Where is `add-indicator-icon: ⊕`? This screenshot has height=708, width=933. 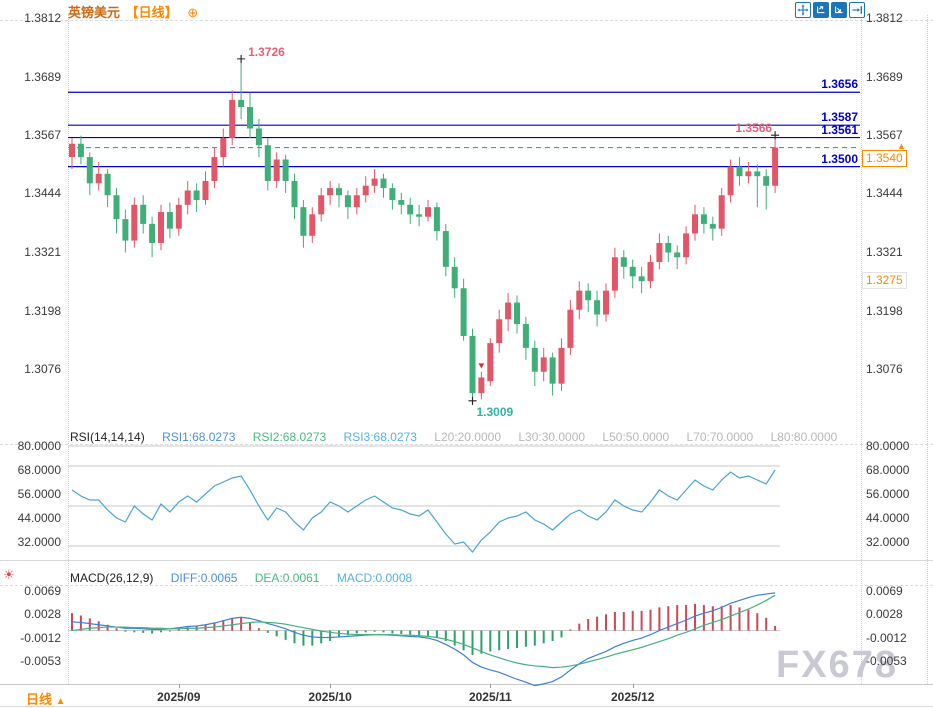
add-indicator-icon: ⊕ is located at coordinates (193, 12).